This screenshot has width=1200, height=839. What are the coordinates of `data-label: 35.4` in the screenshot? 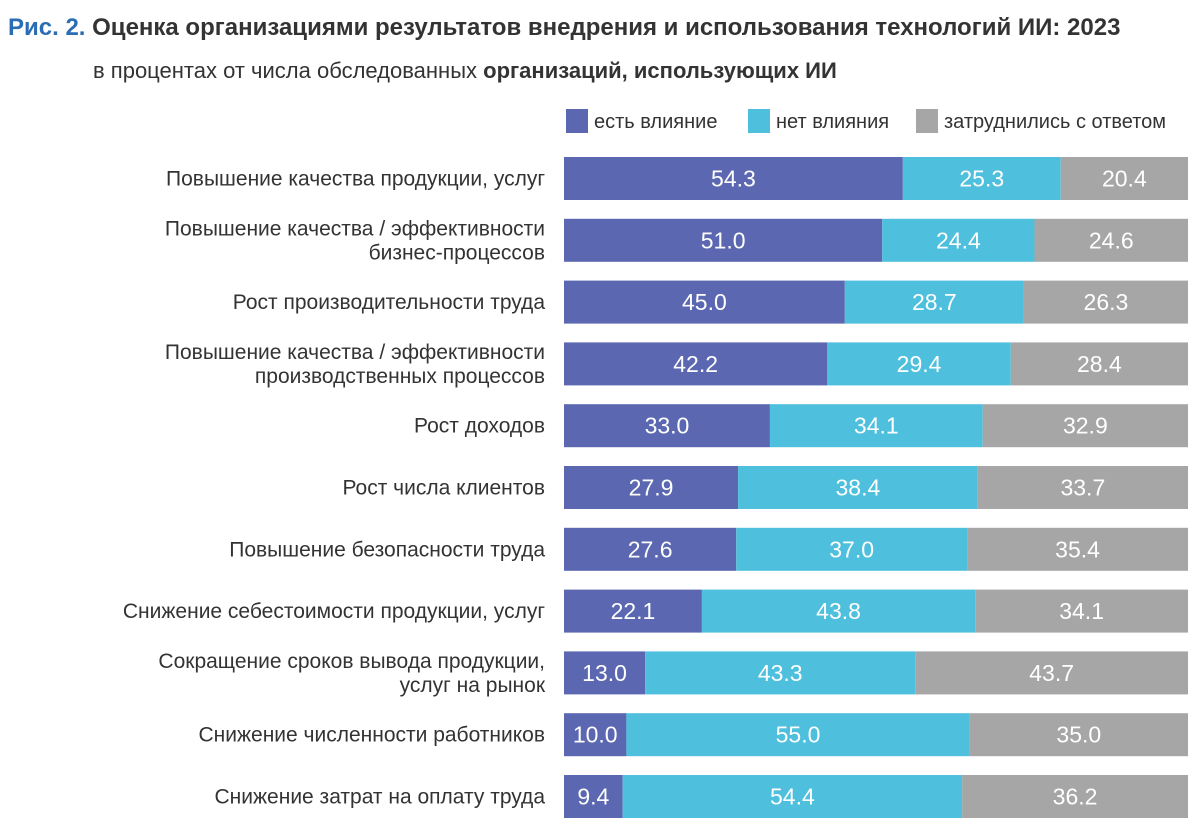 It's located at (1077, 549).